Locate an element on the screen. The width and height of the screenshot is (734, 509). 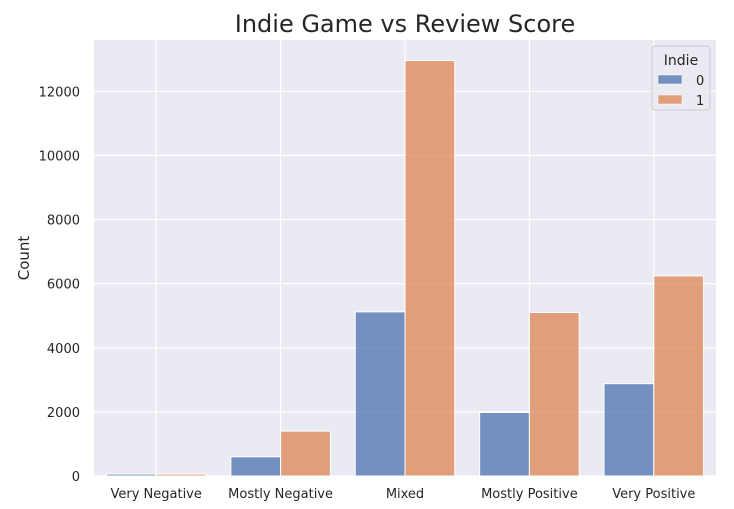
bar-1-very-positive is located at coordinates (679, 376).